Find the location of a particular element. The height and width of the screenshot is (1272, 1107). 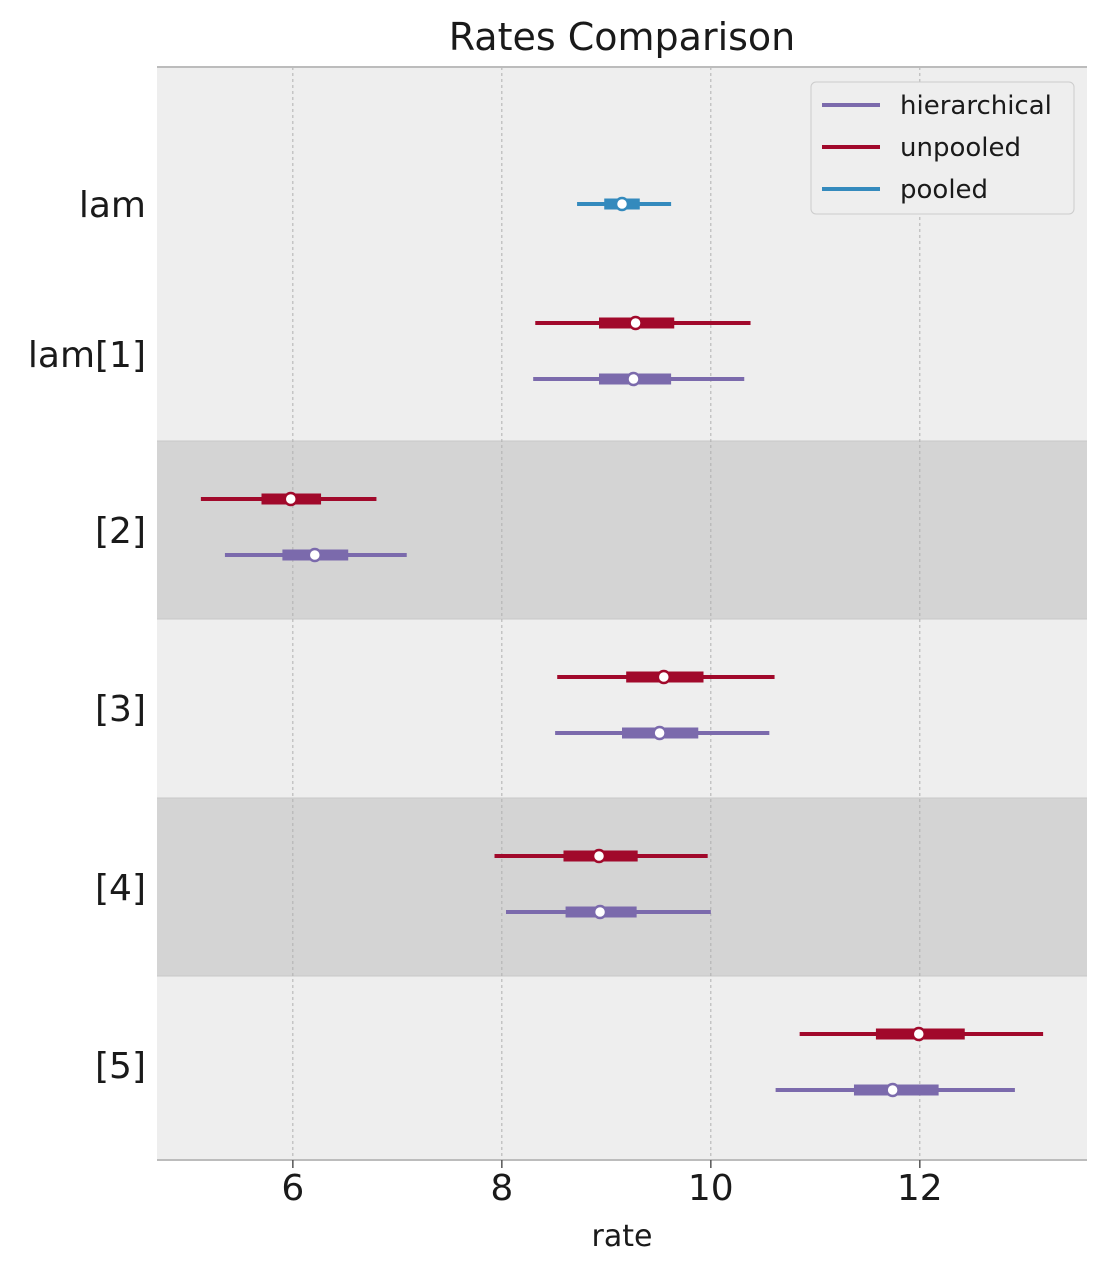

legend: hierarchical unpooled pooled is located at coordinates (942, 148).